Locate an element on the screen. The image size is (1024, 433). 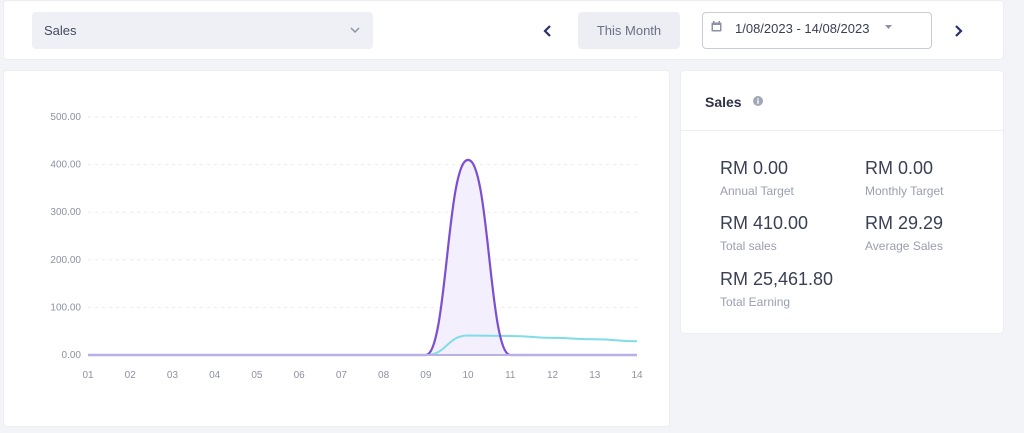
average-sales-stat: RM 29.29 Average Sales is located at coordinates (904, 233).